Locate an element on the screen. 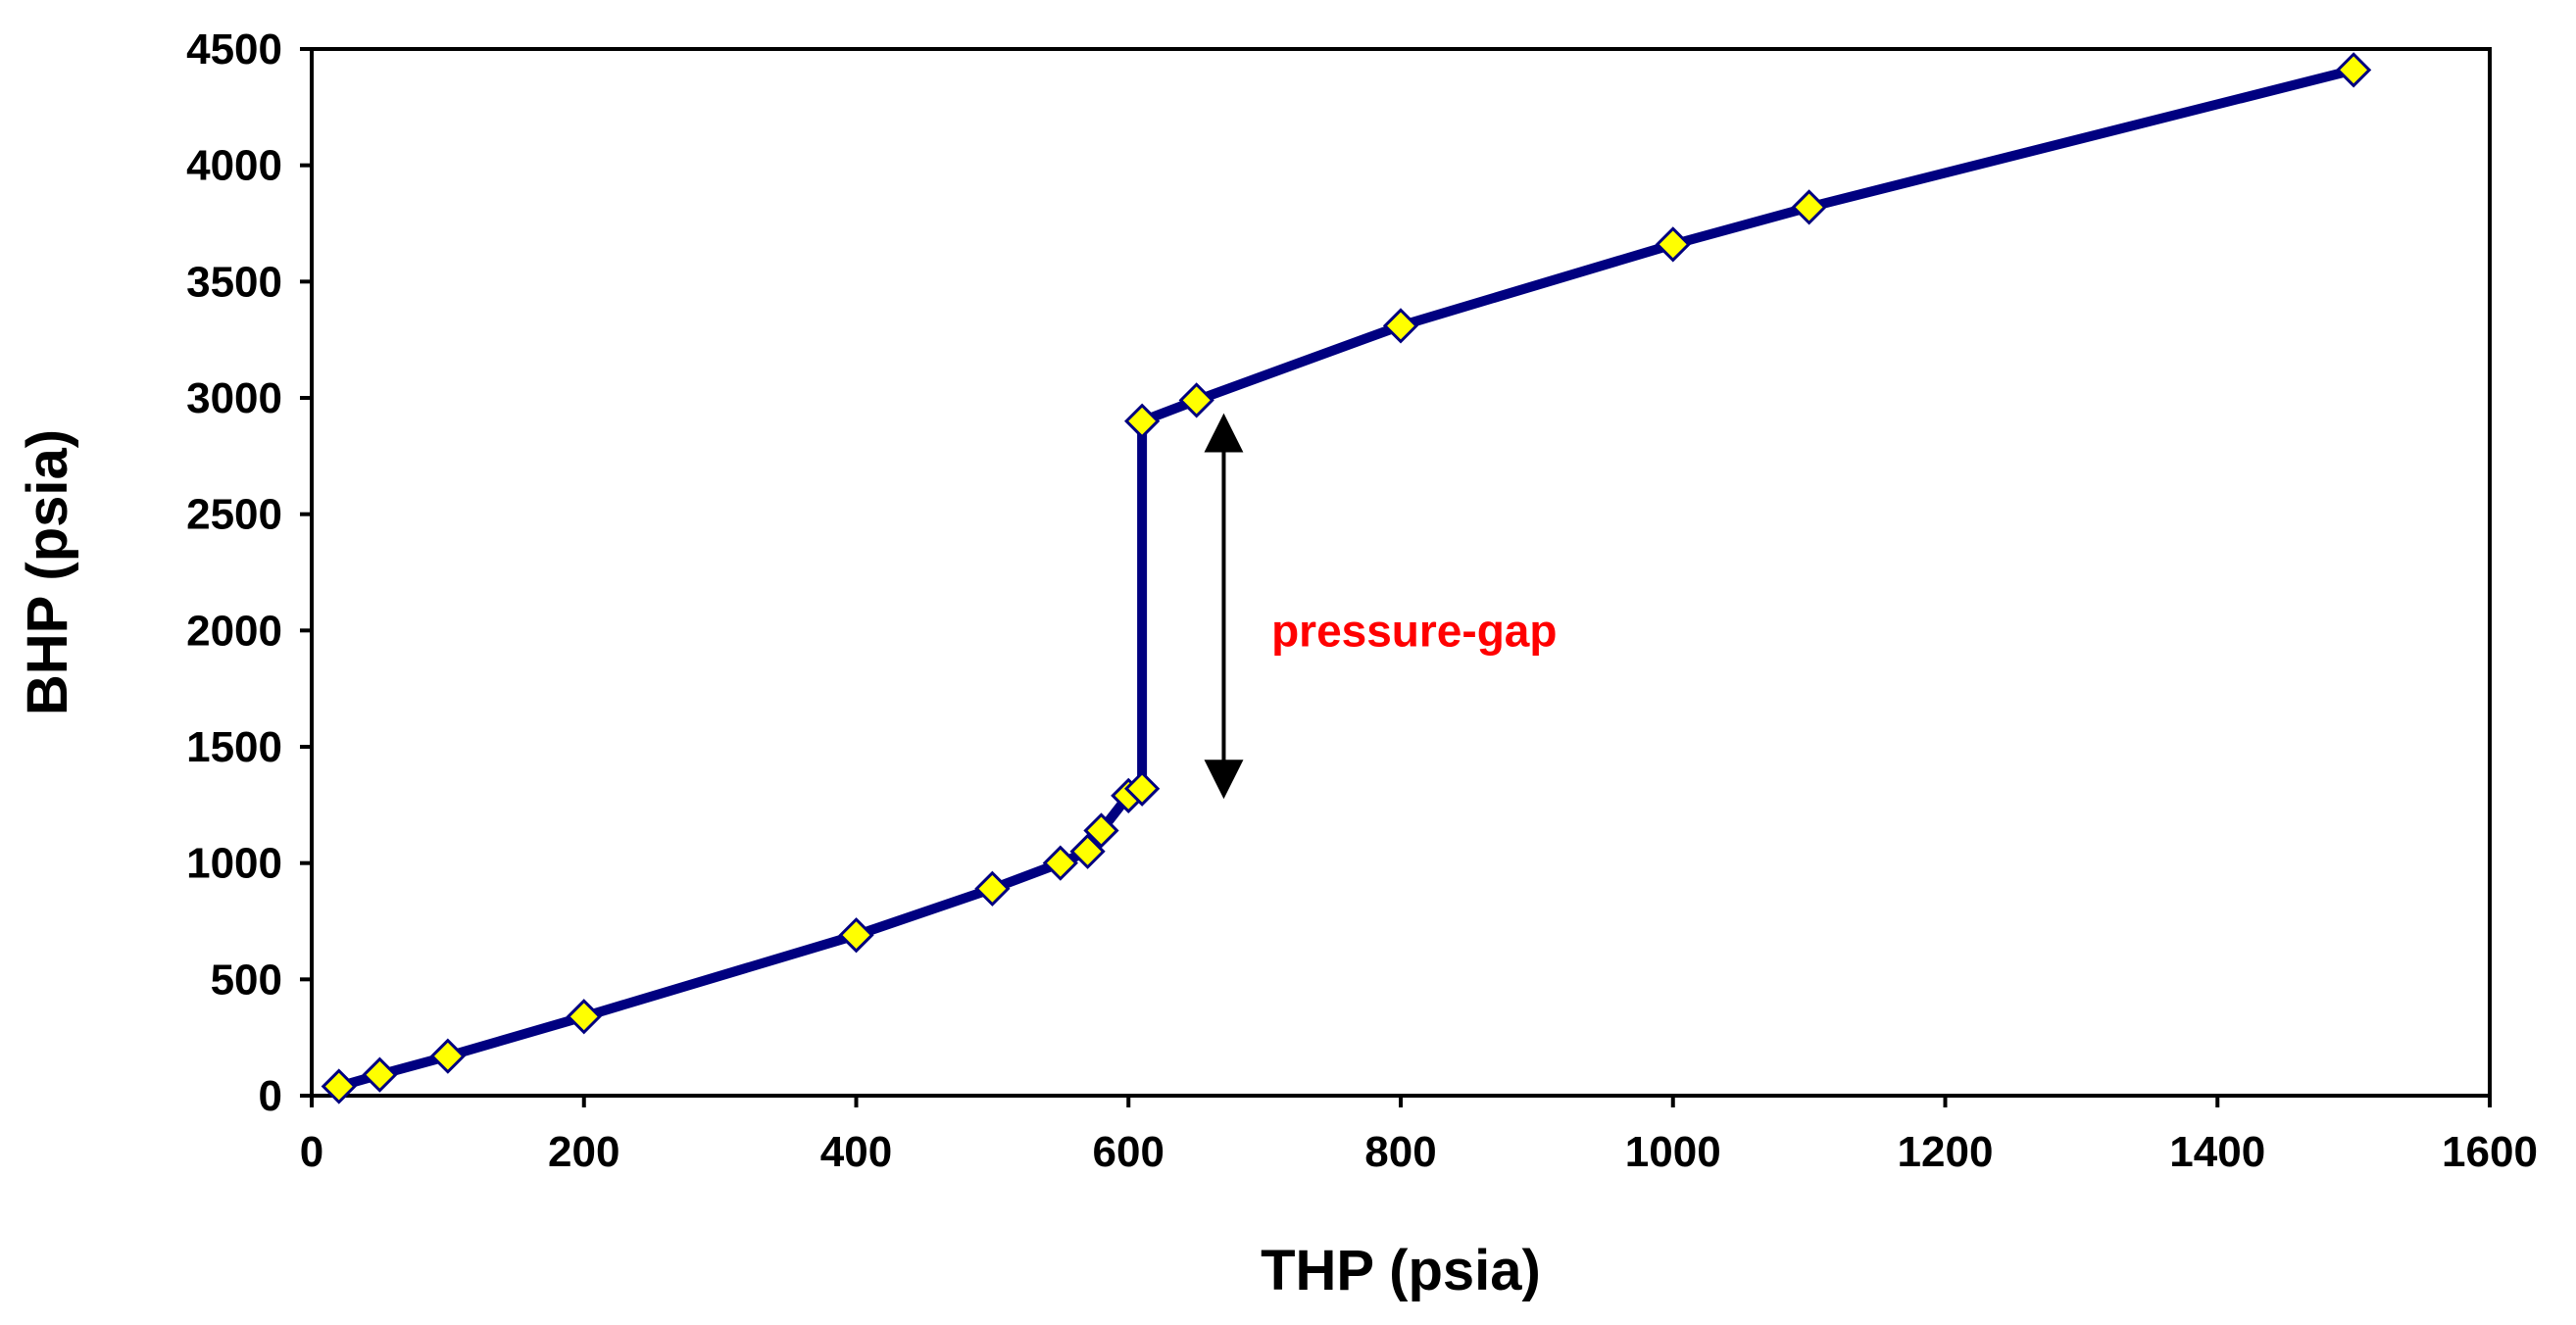  y-tick-label: 2000 is located at coordinates (234, 631).